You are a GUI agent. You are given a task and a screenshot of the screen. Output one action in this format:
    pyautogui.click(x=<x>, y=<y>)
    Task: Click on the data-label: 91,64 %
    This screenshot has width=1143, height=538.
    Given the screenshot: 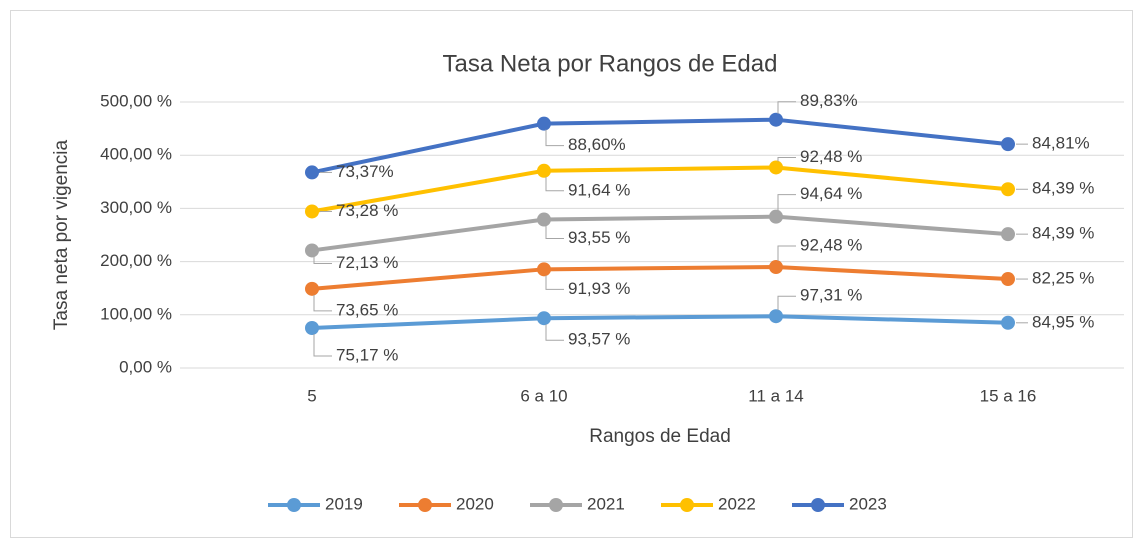 What is the action you would take?
    pyautogui.click(x=599, y=189)
    